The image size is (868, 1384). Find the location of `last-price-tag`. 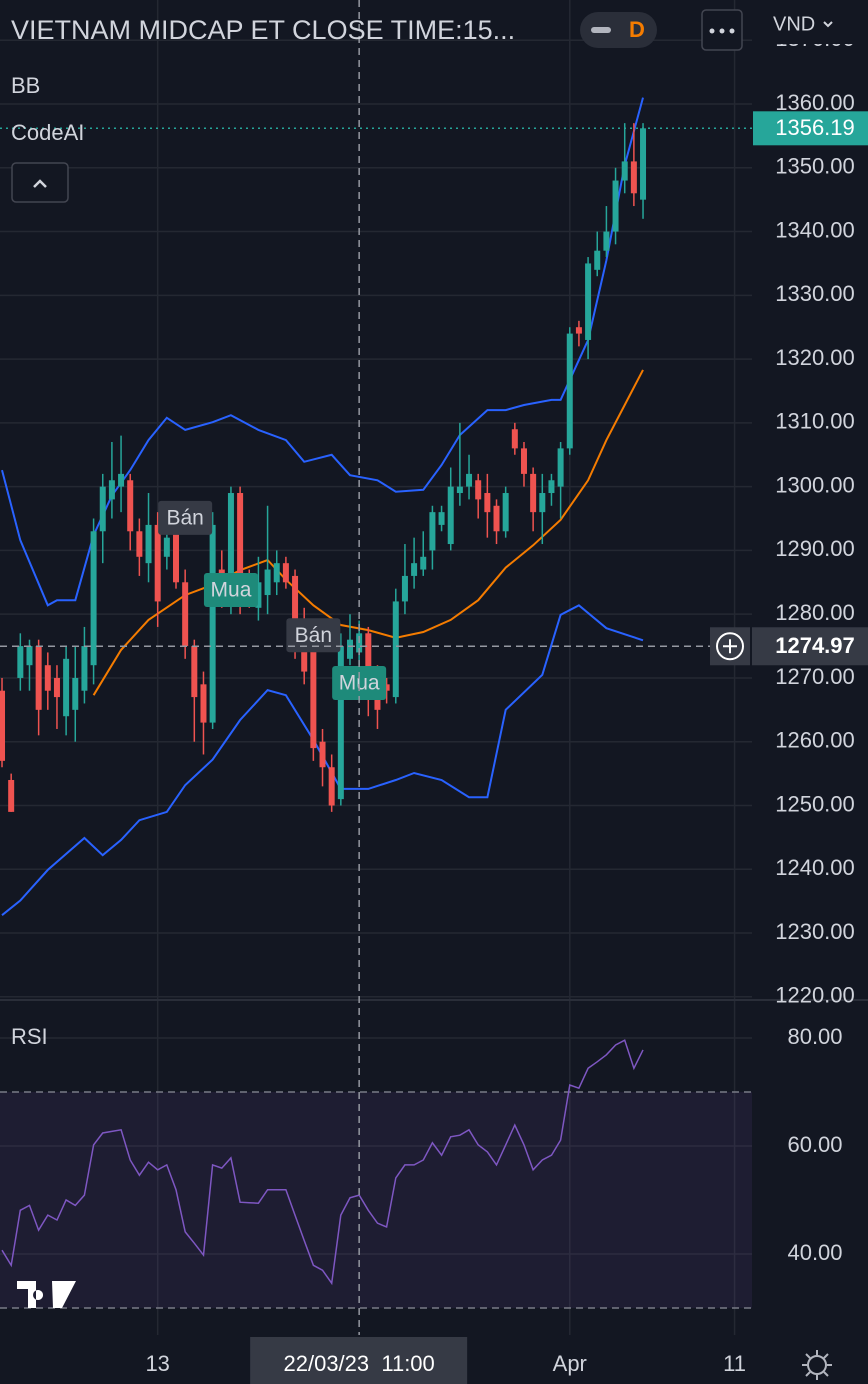

last-price-tag is located at coordinates (810, 128).